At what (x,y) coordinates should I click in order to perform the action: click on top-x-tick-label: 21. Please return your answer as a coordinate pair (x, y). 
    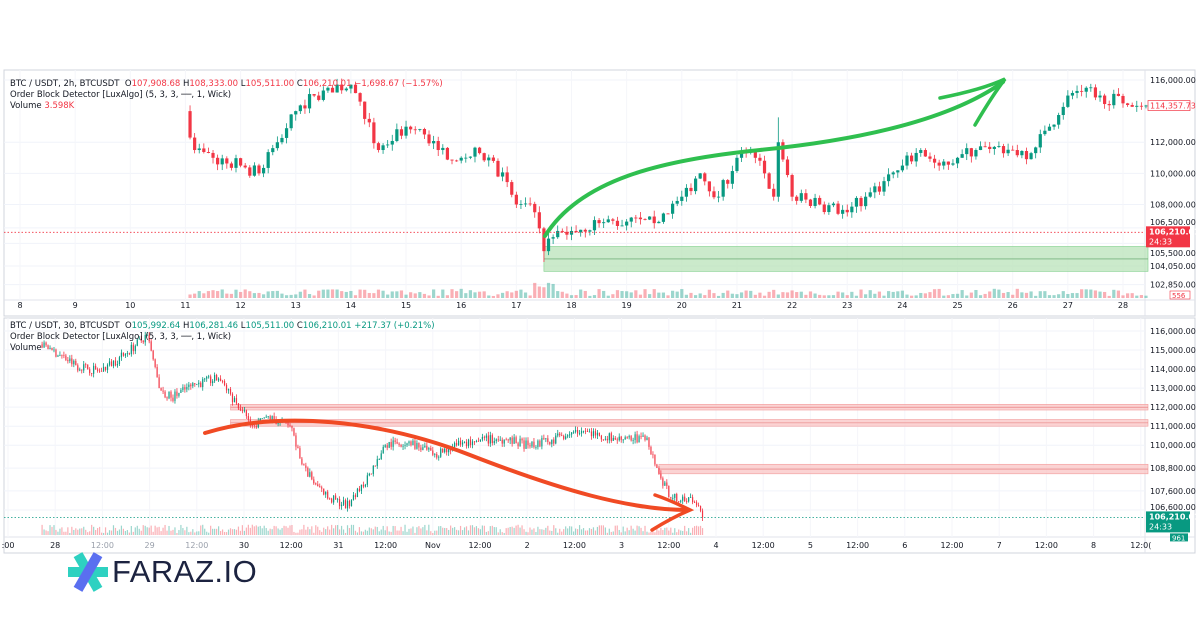
    Looking at the image, I should click on (737, 305).